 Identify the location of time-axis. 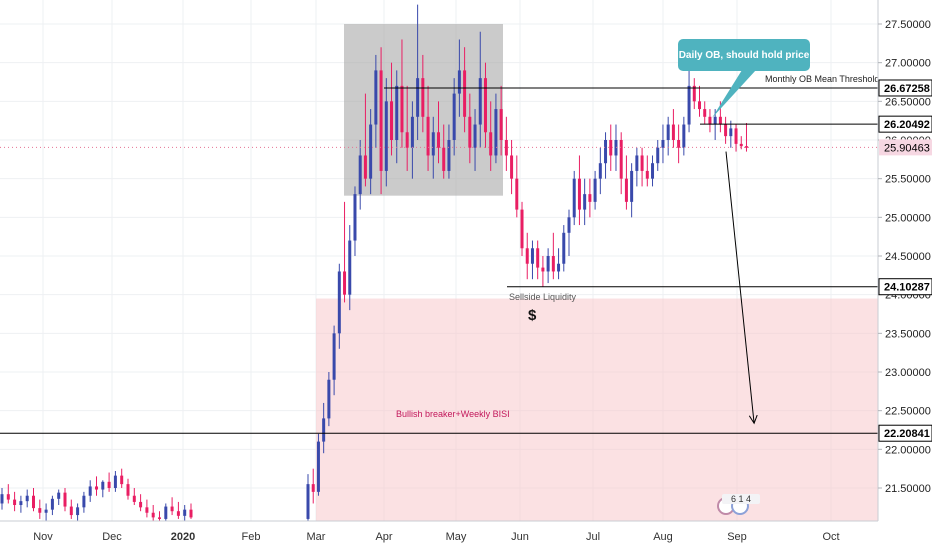
(439, 535).